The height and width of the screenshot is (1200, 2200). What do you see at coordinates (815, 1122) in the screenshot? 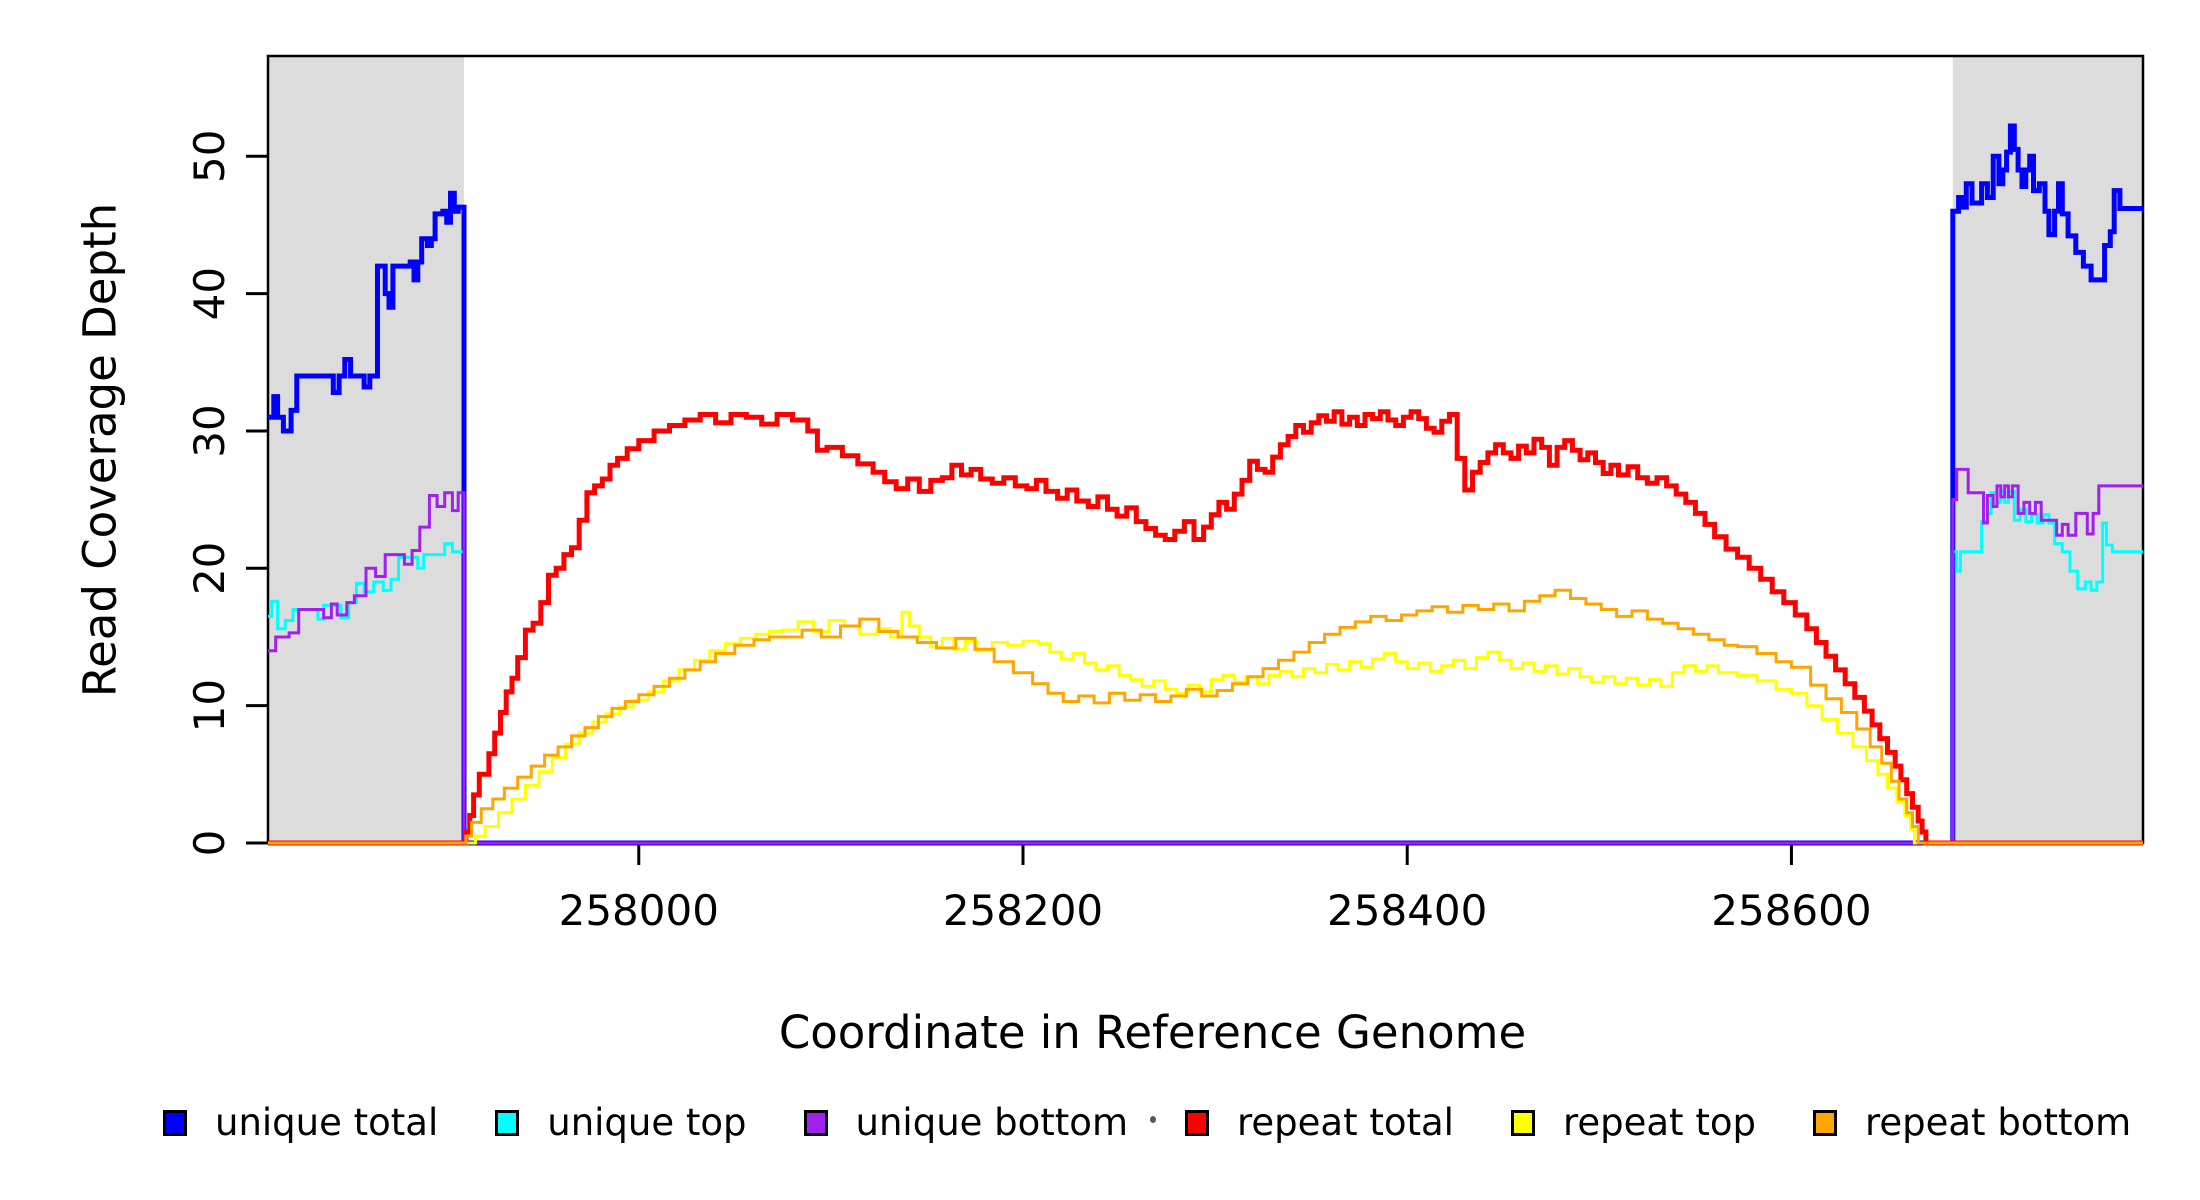
I see `legend-swatch-unique-bottom` at bounding box center [815, 1122].